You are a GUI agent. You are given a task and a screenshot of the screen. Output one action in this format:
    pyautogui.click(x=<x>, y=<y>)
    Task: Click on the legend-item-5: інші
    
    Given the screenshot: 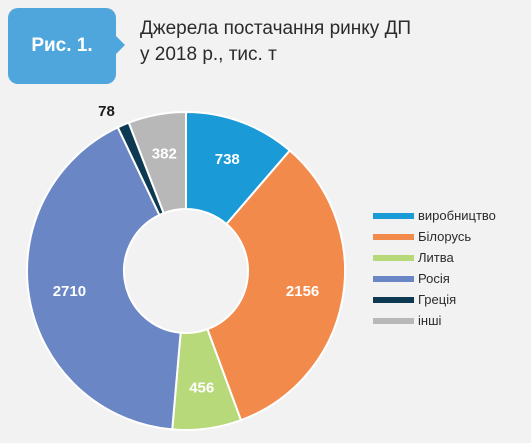 What is the action you would take?
    pyautogui.click(x=434, y=320)
    